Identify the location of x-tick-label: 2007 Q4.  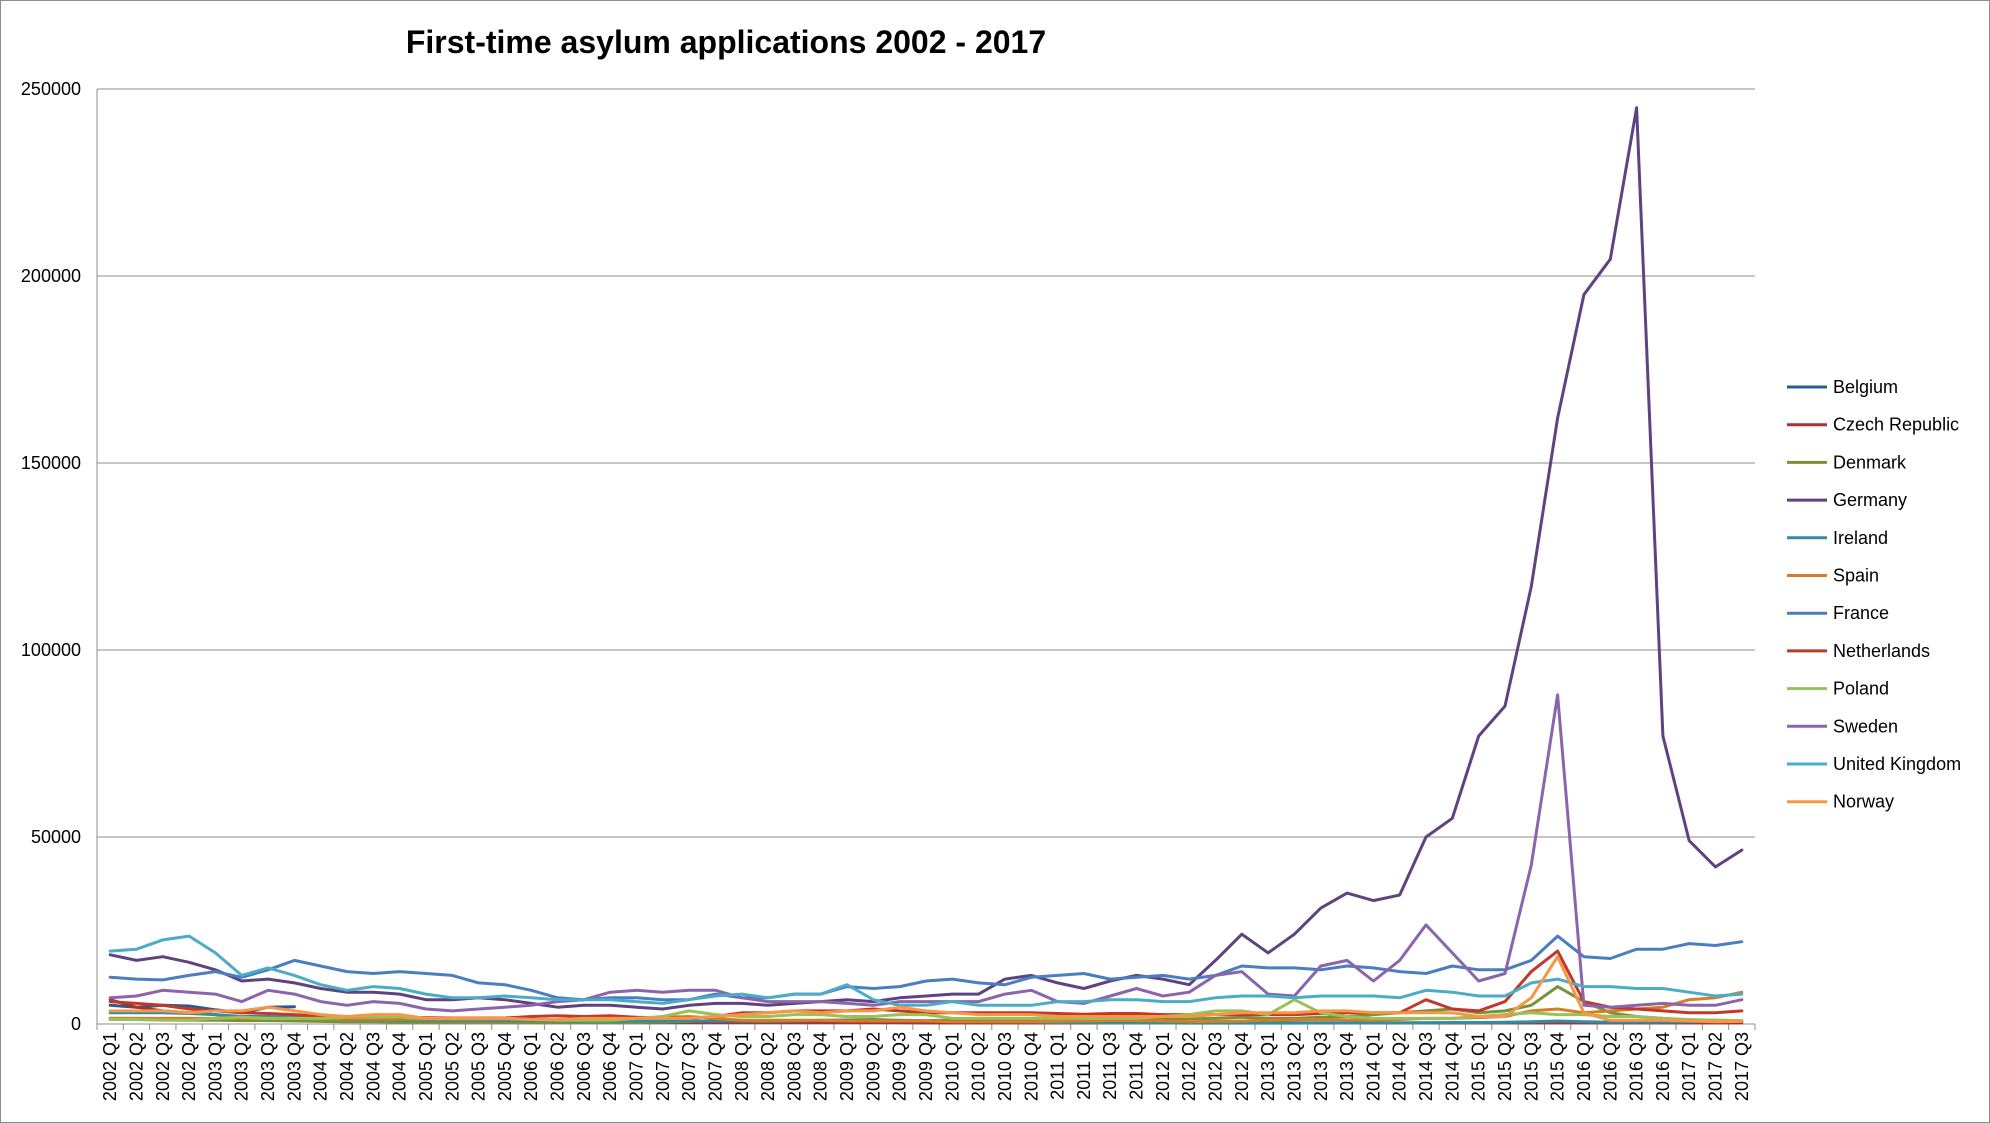
(715, 1066).